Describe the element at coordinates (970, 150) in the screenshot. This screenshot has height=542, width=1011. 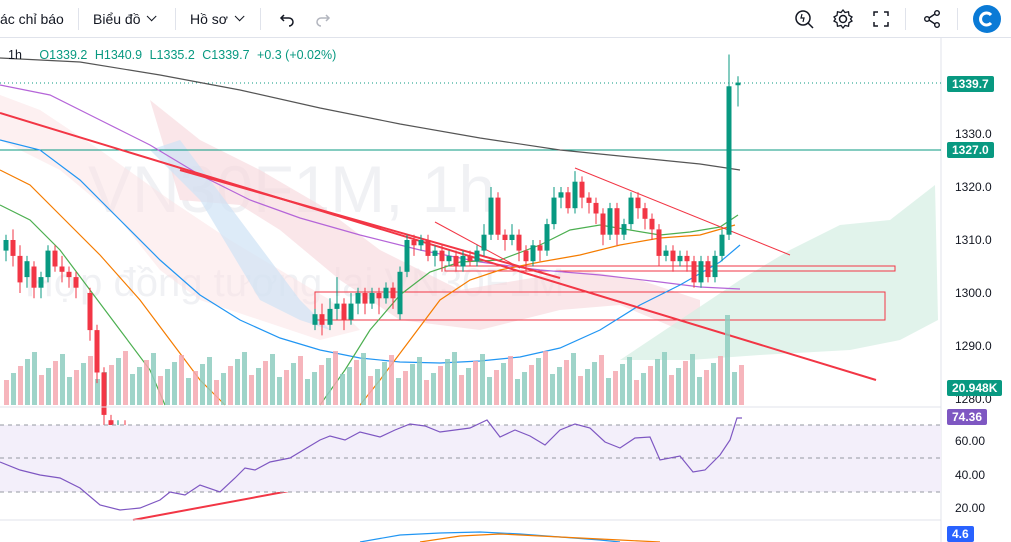
I see `level-price-label: 1327.0` at that location.